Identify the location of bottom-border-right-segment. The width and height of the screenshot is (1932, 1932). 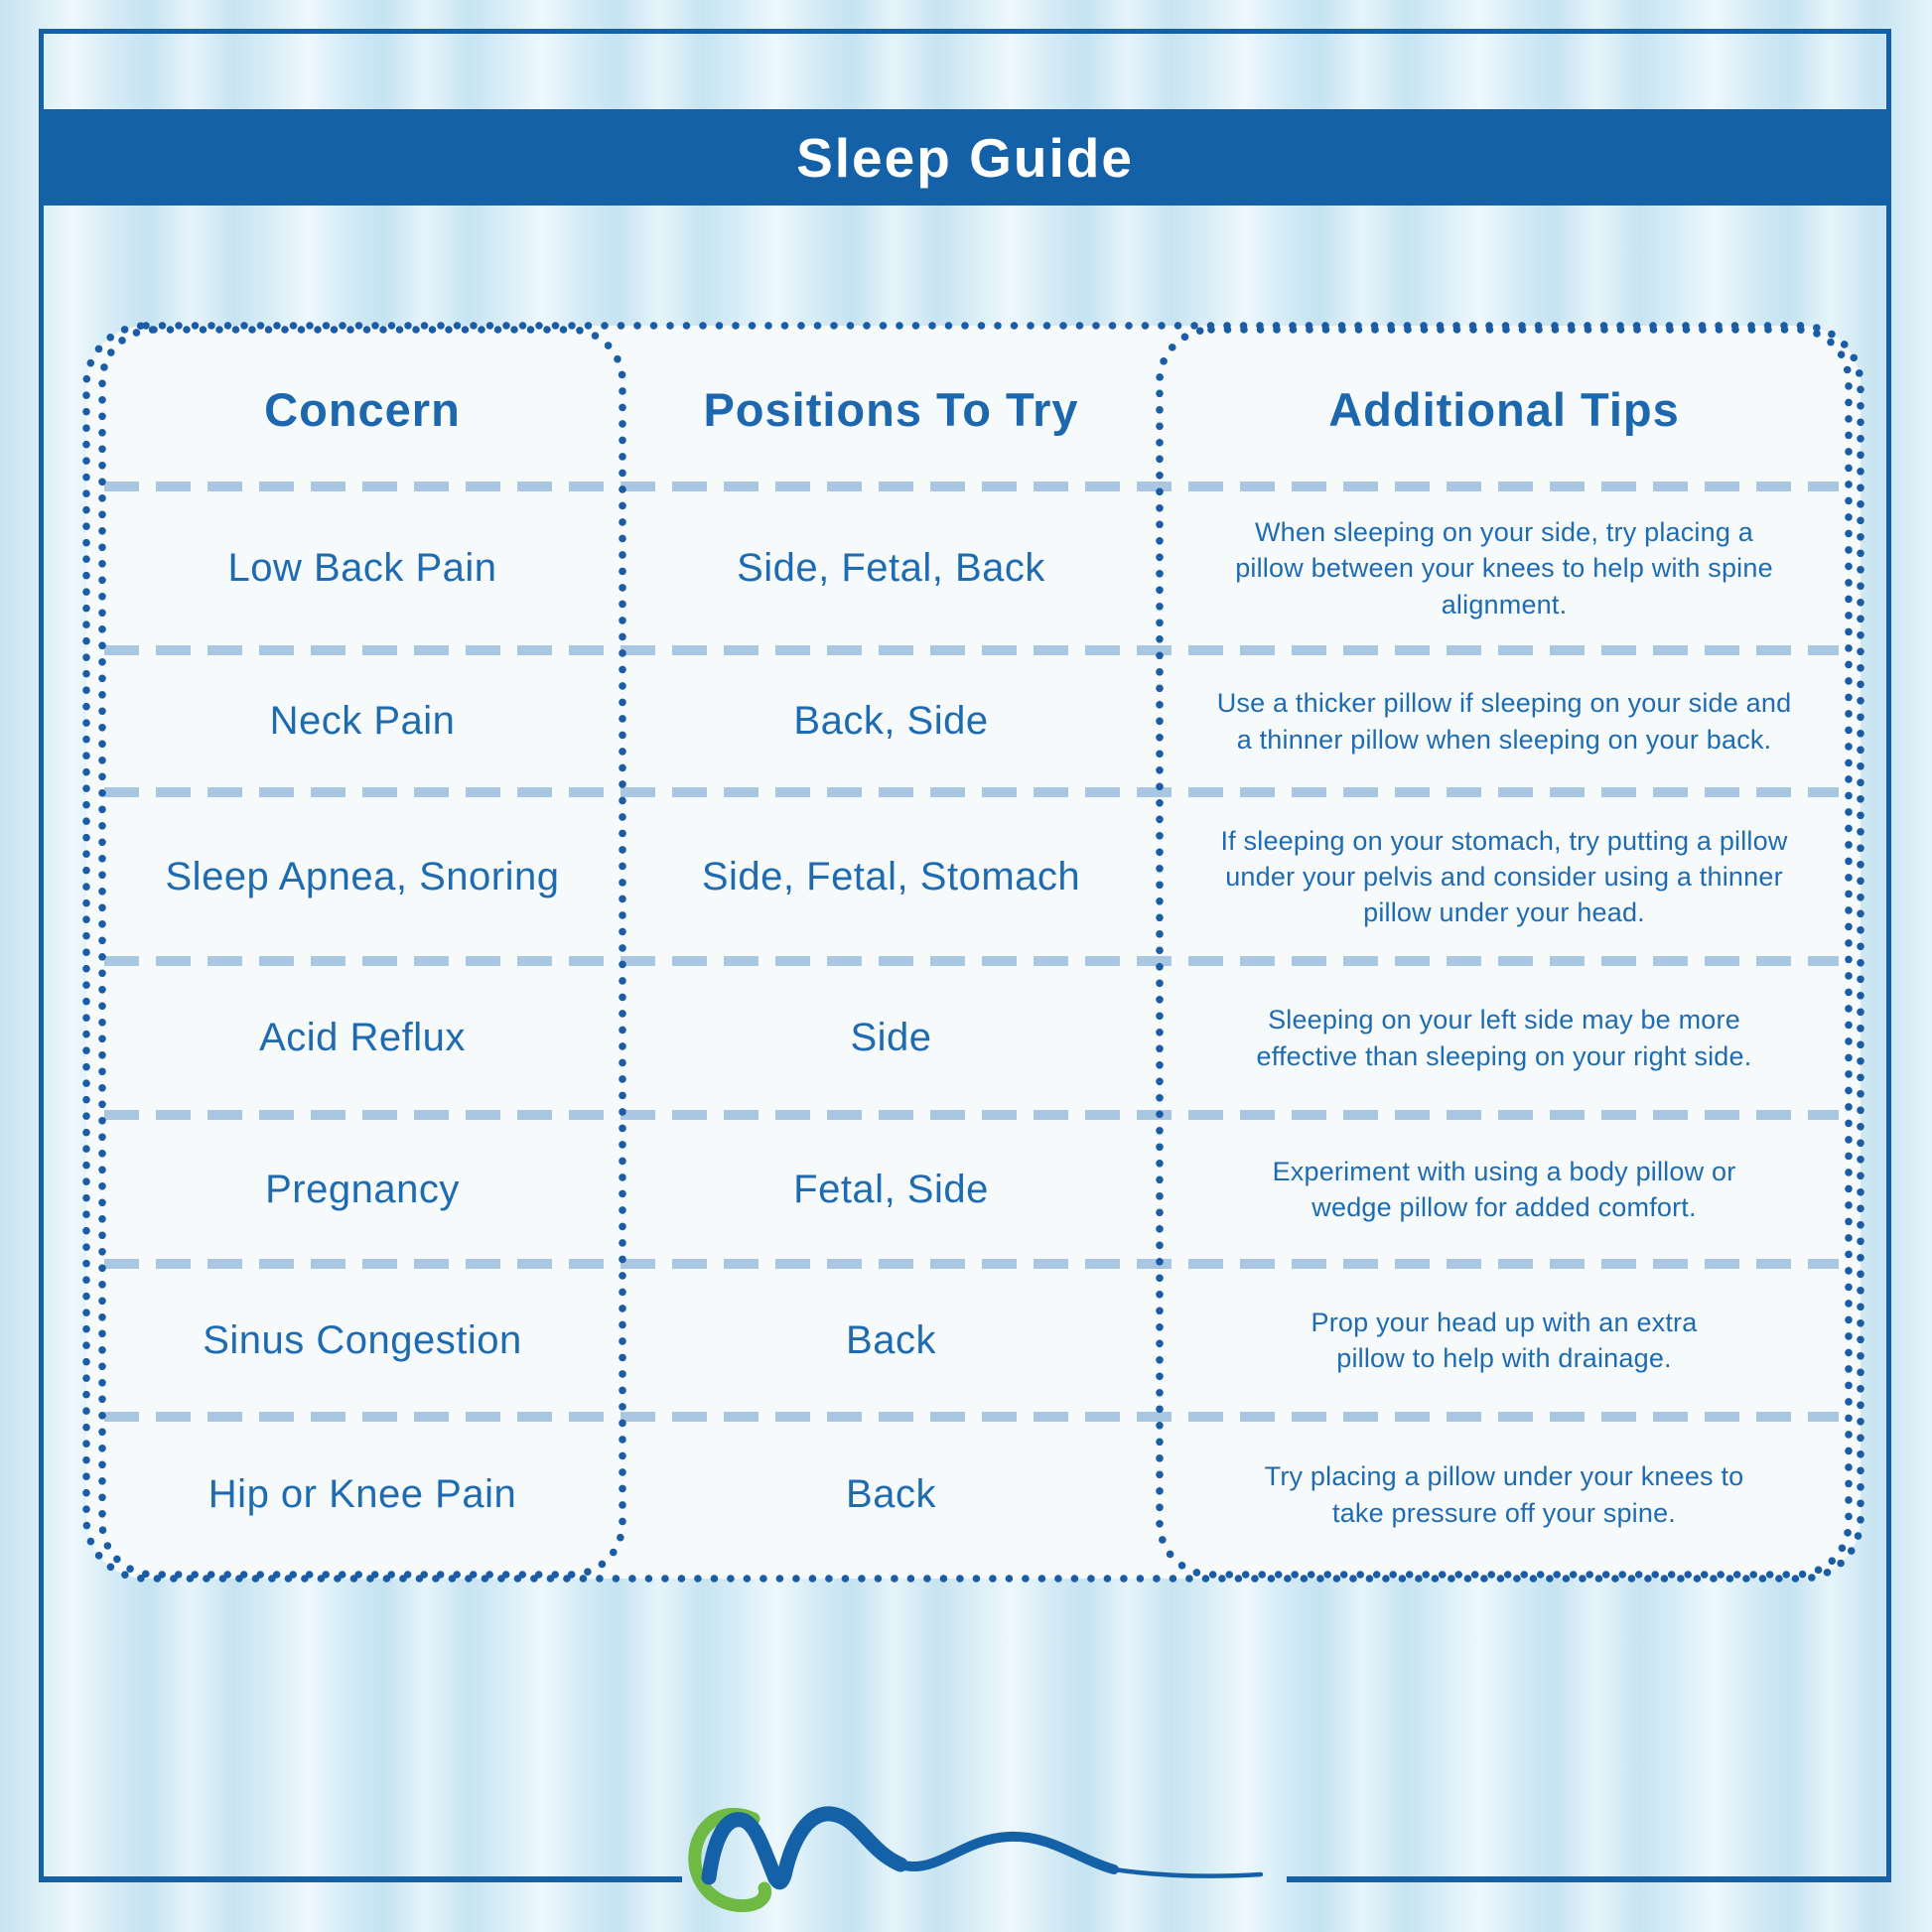
(1589, 1879).